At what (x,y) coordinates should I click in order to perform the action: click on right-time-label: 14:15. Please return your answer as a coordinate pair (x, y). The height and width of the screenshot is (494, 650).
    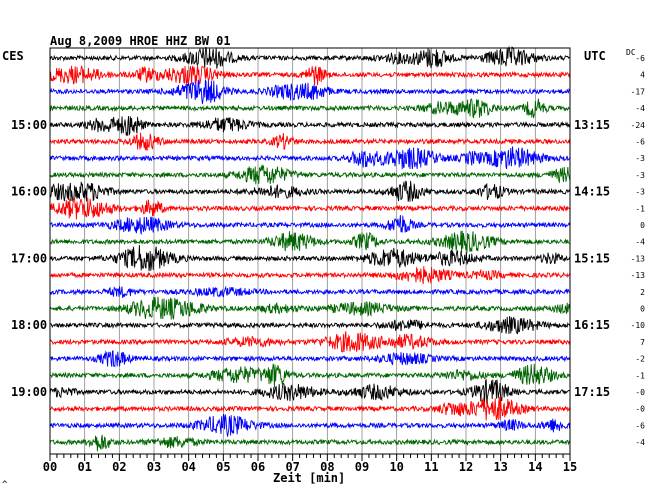
    Looking at the image, I should click on (592, 192).